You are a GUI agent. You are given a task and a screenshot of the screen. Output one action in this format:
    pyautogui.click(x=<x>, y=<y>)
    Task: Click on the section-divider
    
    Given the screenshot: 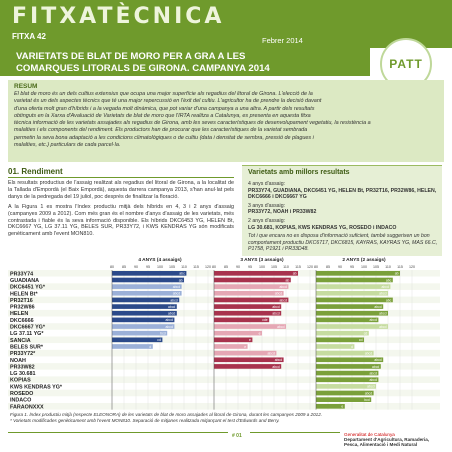 What is the action you would take?
    pyautogui.click(x=121, y=177)
    